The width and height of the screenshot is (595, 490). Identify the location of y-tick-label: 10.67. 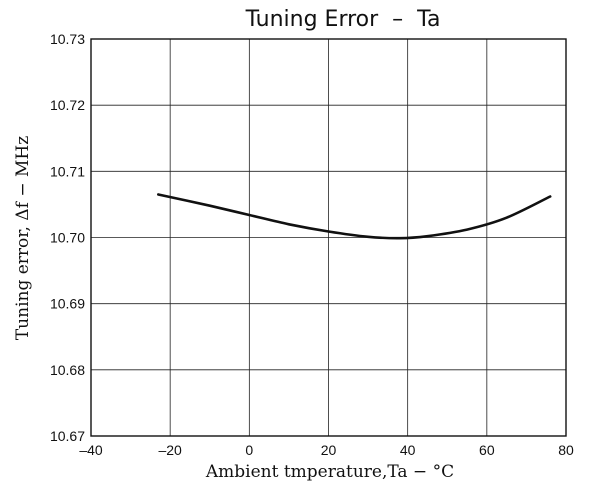
(67, 436).